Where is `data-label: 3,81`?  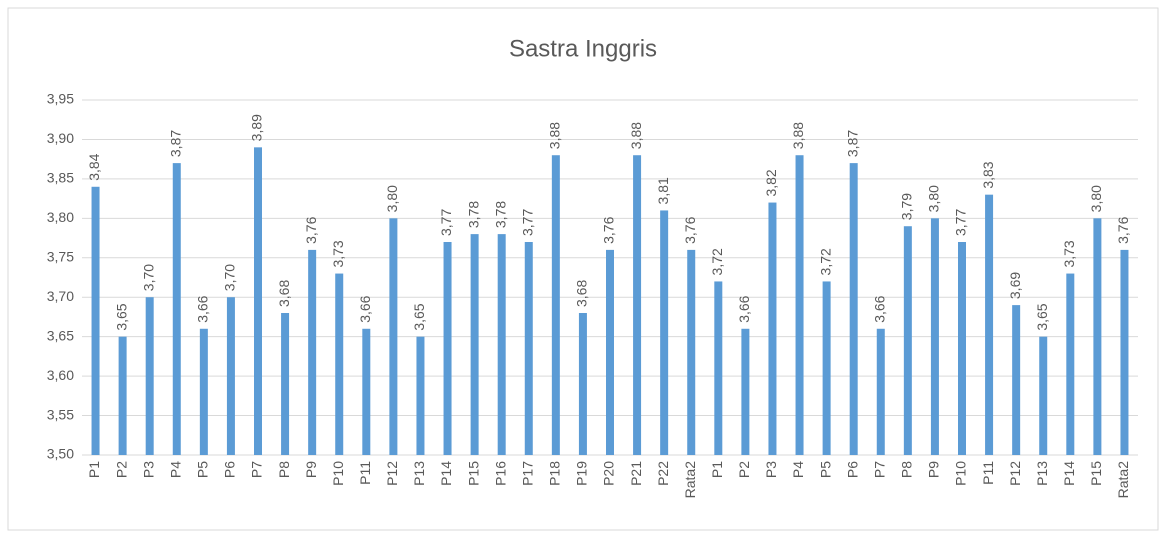
data-label: 3,81 is located at coordinates (663, 190).